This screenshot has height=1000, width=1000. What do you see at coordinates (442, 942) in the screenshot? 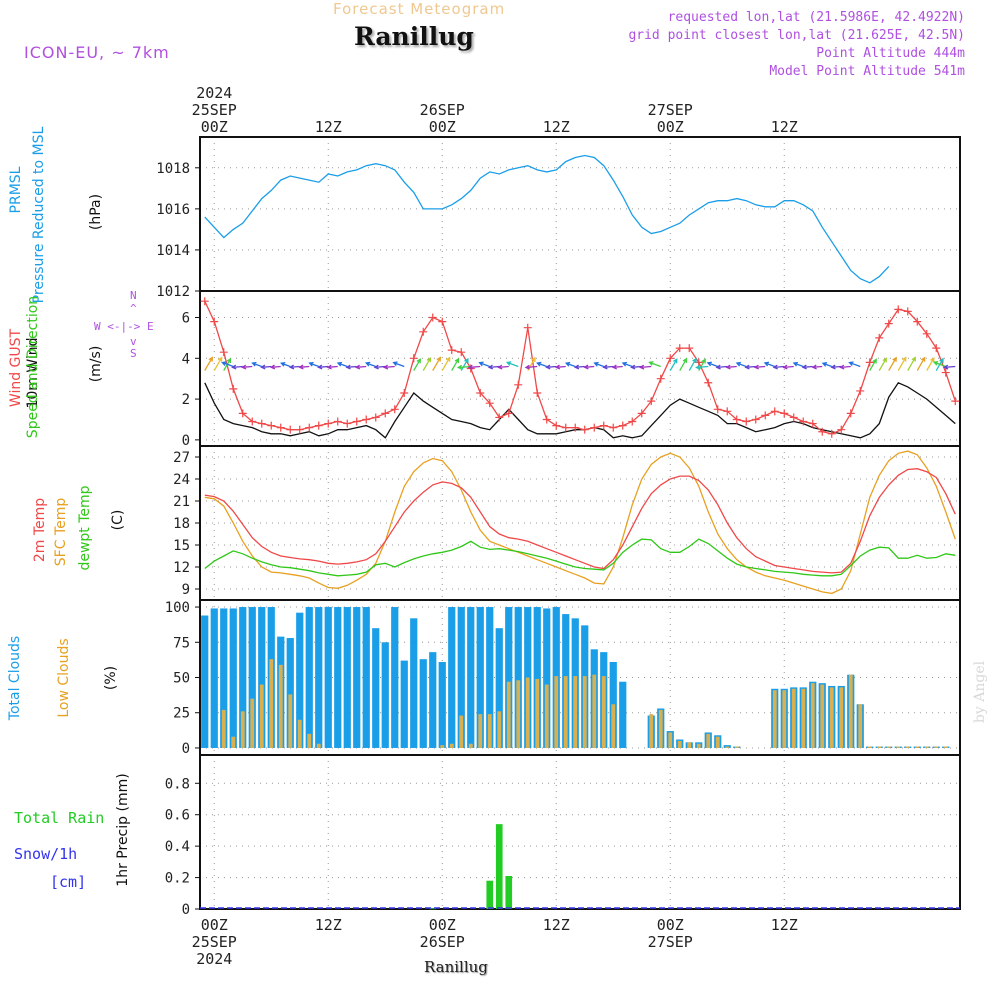
I see `bottom-time-label: 26SEP` at bounding box center [442, 942].